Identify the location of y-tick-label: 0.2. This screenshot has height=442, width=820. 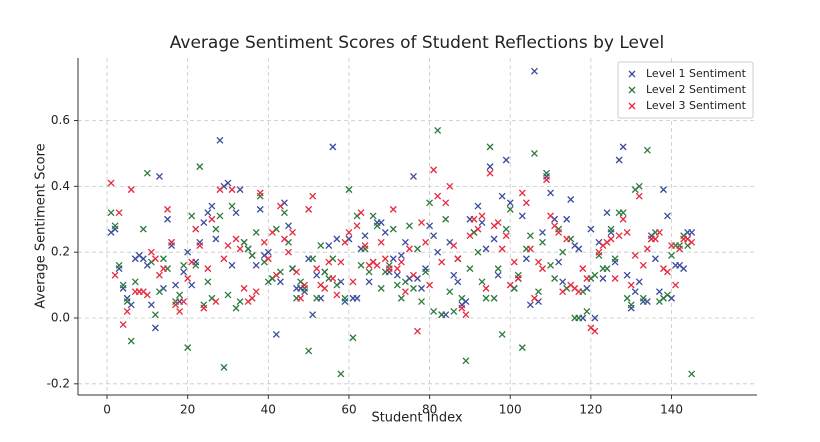
(60, 252).